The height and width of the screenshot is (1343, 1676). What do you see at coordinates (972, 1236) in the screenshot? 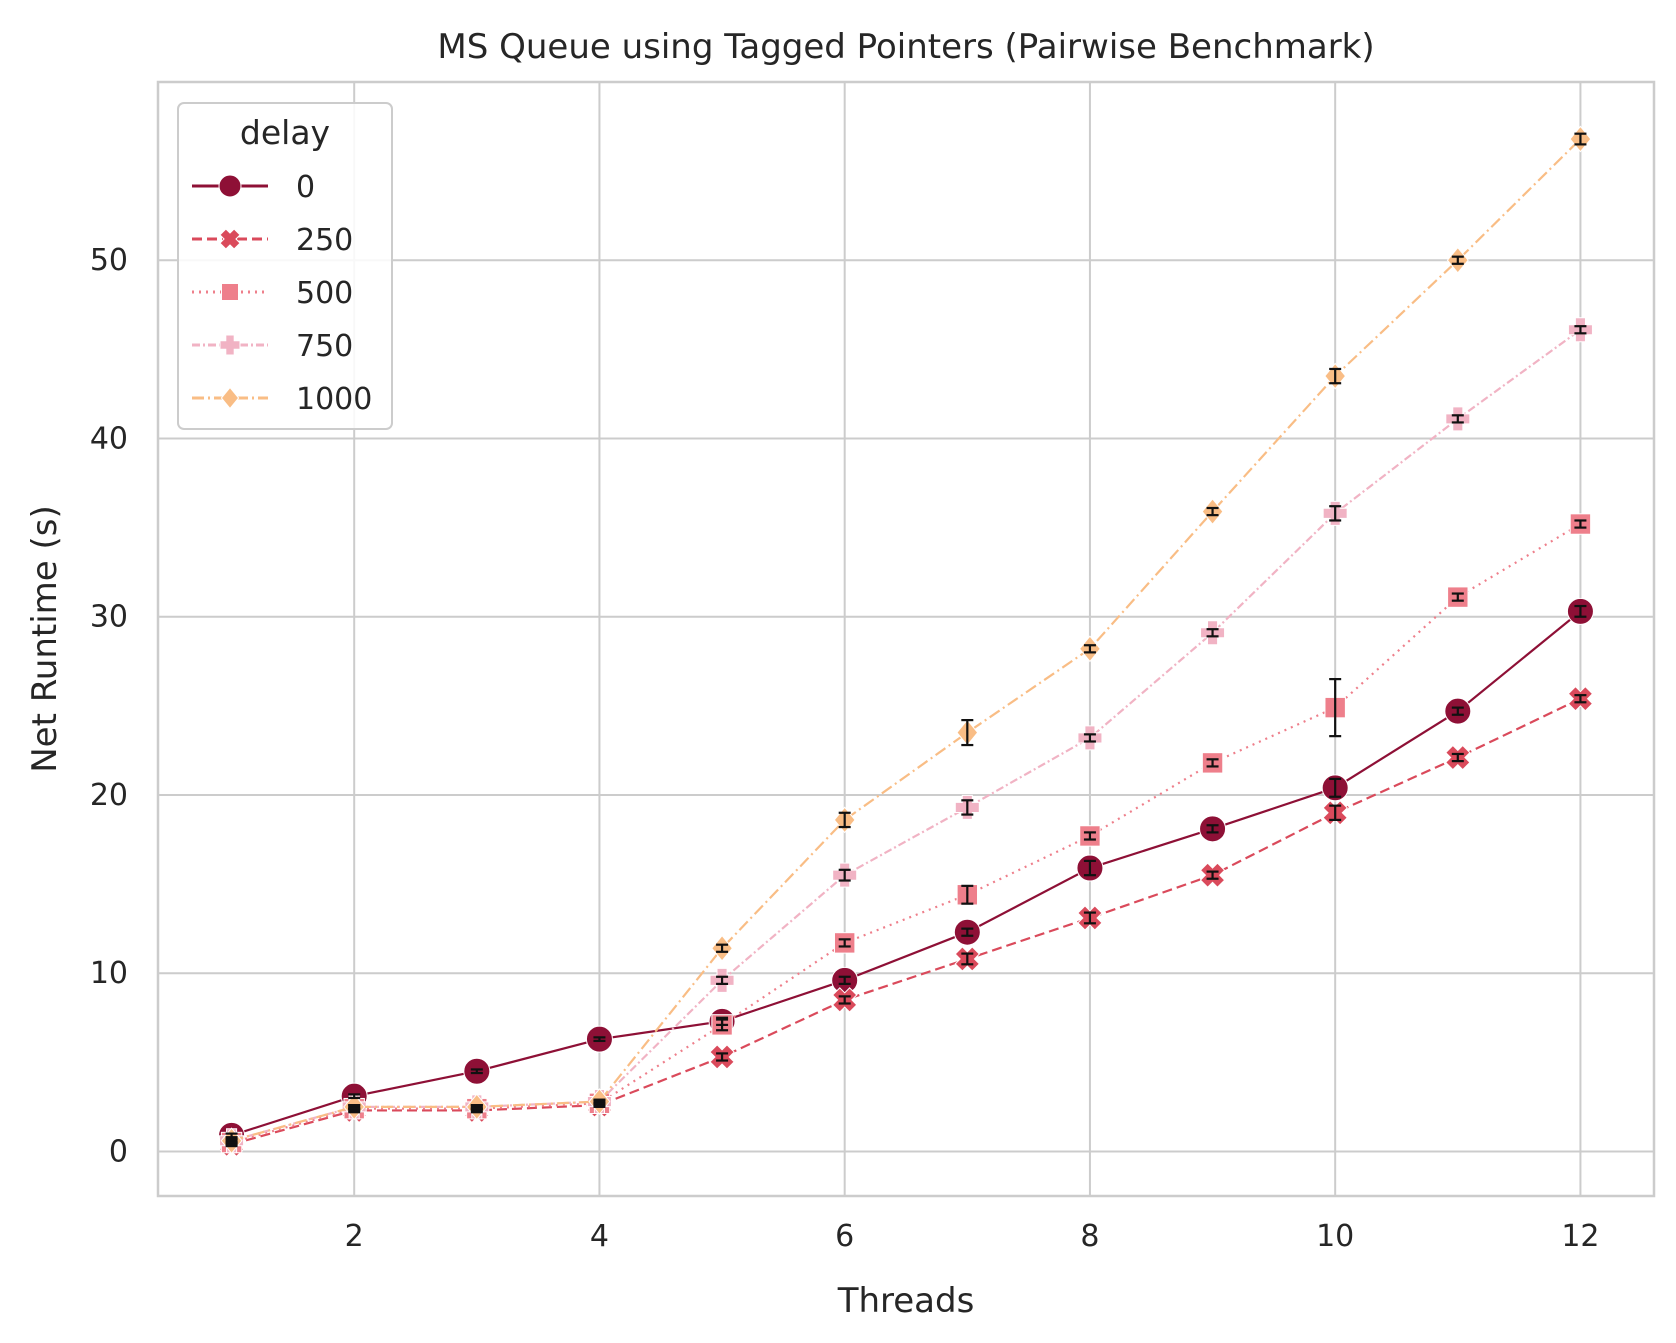
I see `x-axis-ticks: 2 4 6 8 10 12` at bounding box center [972, 1236].